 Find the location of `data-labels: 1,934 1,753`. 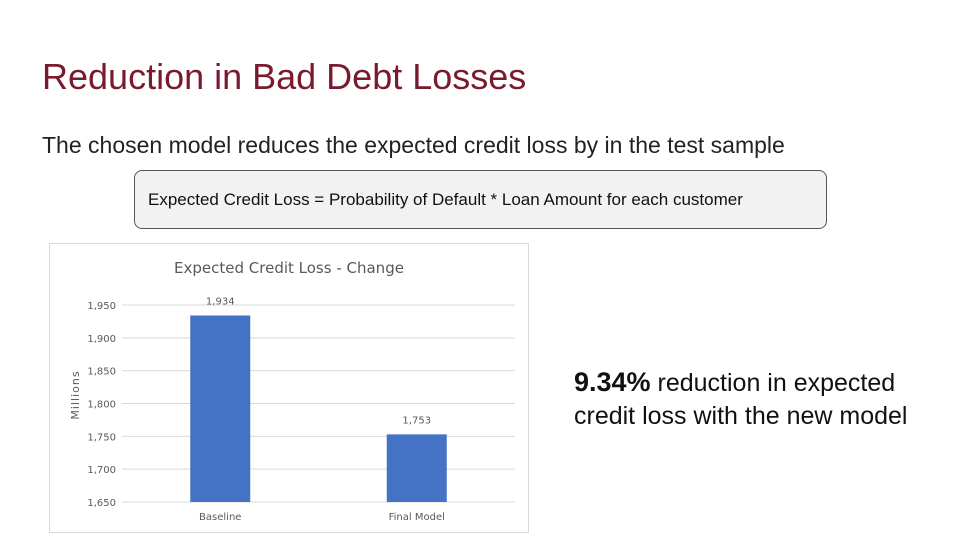

data-labels: 1,934 1,753 is located at coordinates (318, 362).